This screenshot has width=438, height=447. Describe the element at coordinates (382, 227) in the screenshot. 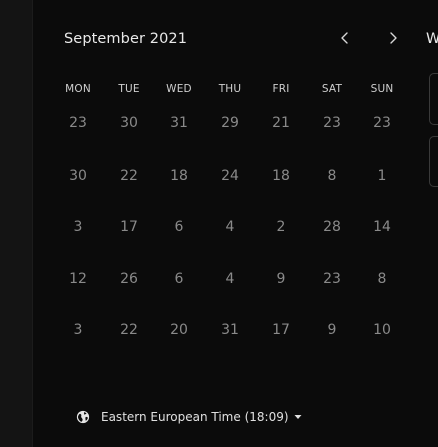

I see `day-cell: 14` at that location.